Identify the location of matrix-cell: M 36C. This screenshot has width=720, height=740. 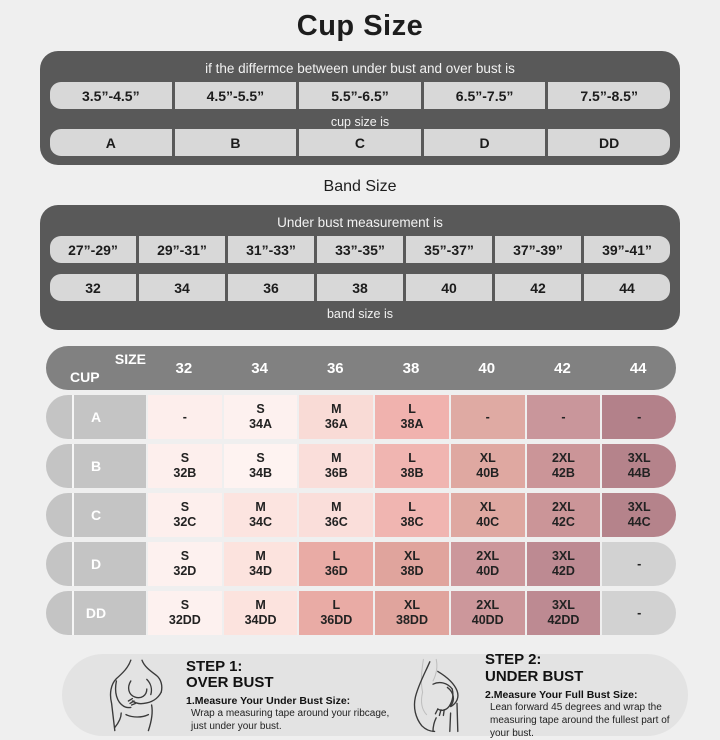
(336, 515).